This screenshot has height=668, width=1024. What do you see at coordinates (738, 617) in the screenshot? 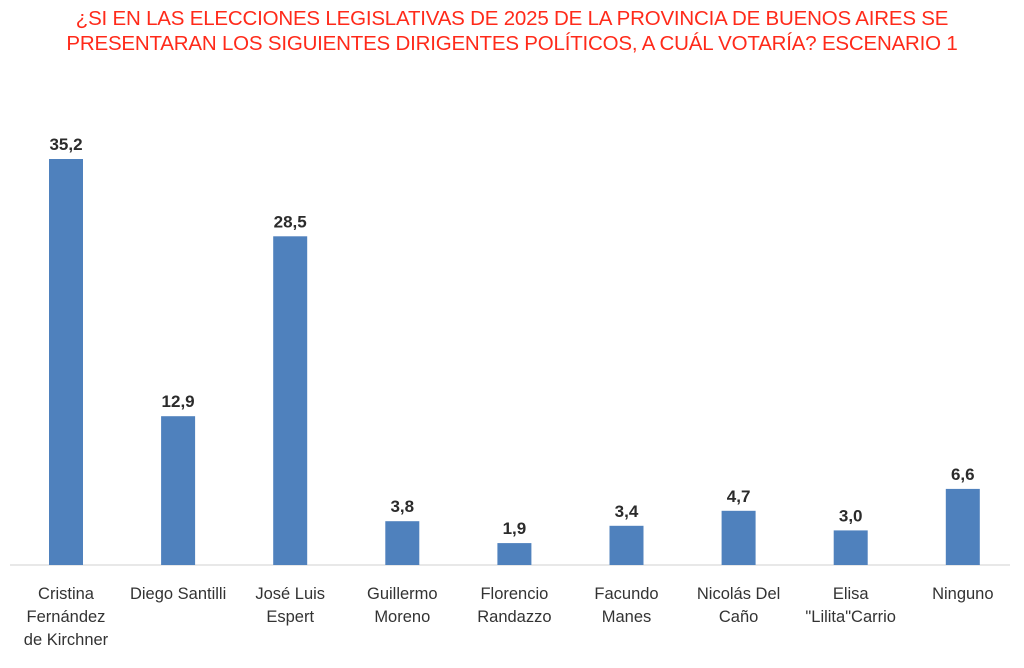
I see `category-label-6-line-1: Caño` at bounding box center [738, 617].